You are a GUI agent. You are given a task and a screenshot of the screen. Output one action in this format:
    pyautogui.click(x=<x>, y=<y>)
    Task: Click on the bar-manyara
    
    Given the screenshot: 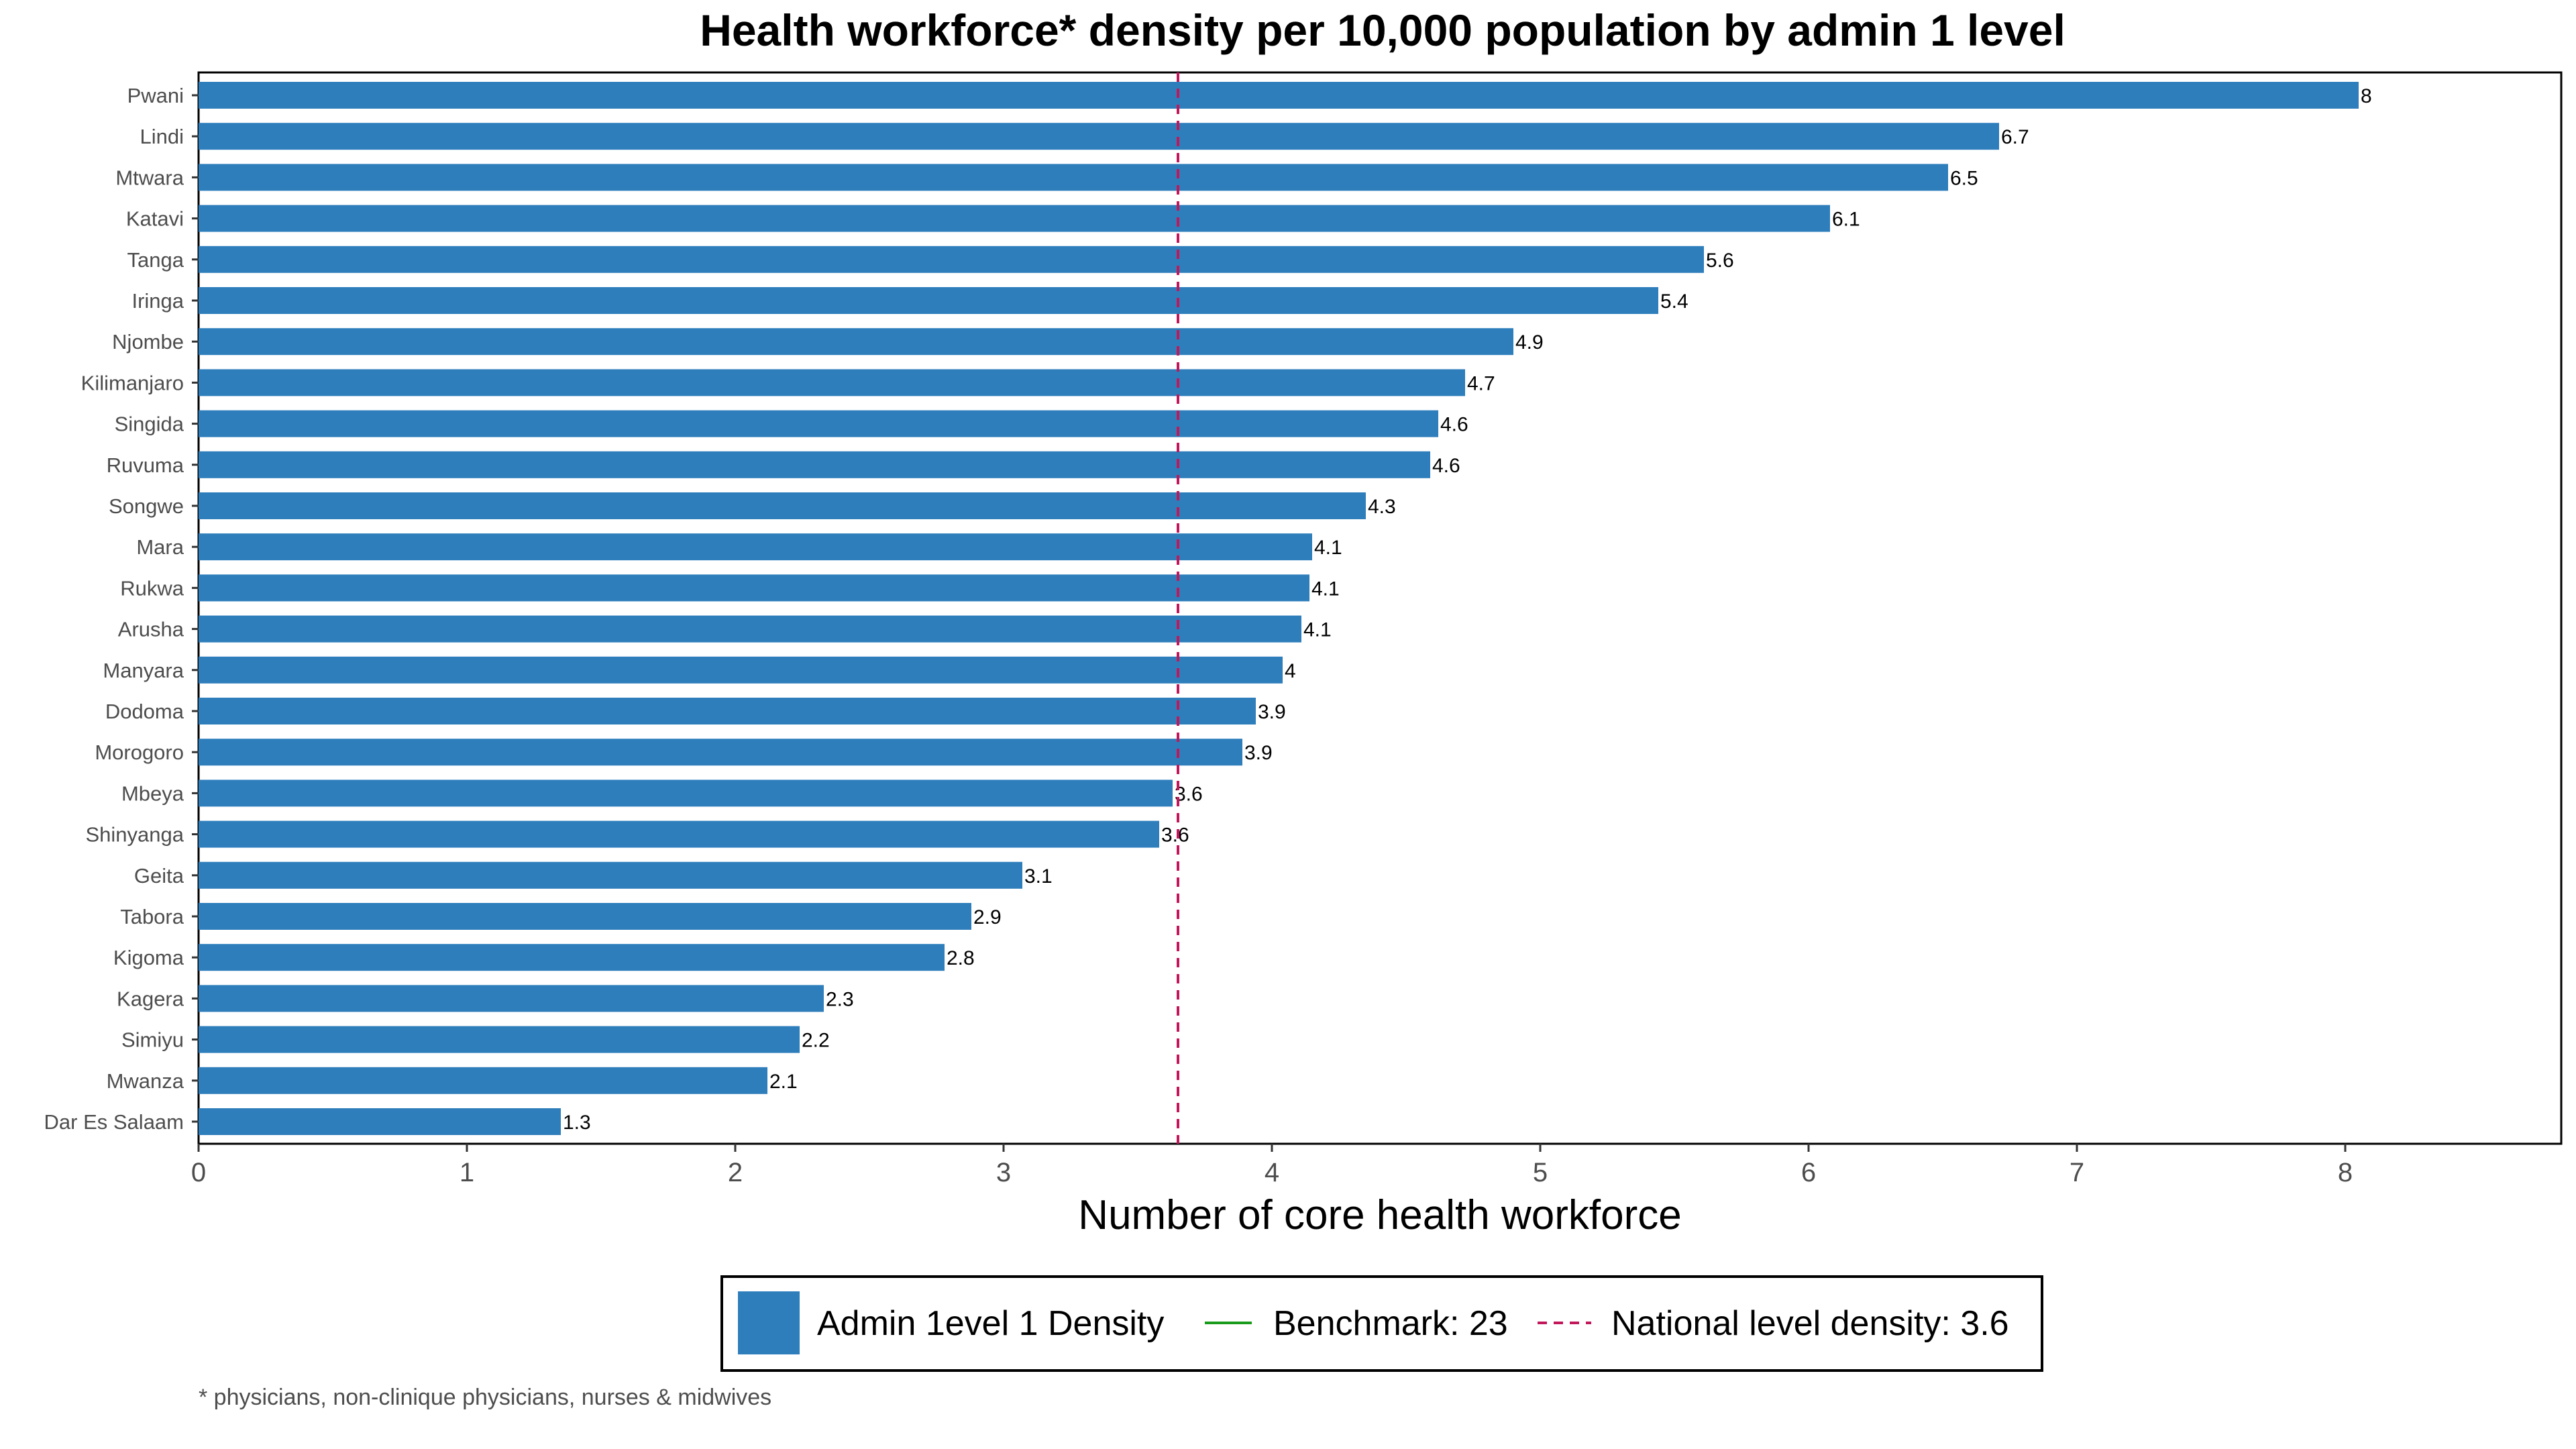 What is the action you would take?
    pyautogui.click(x=741, y=670)
    